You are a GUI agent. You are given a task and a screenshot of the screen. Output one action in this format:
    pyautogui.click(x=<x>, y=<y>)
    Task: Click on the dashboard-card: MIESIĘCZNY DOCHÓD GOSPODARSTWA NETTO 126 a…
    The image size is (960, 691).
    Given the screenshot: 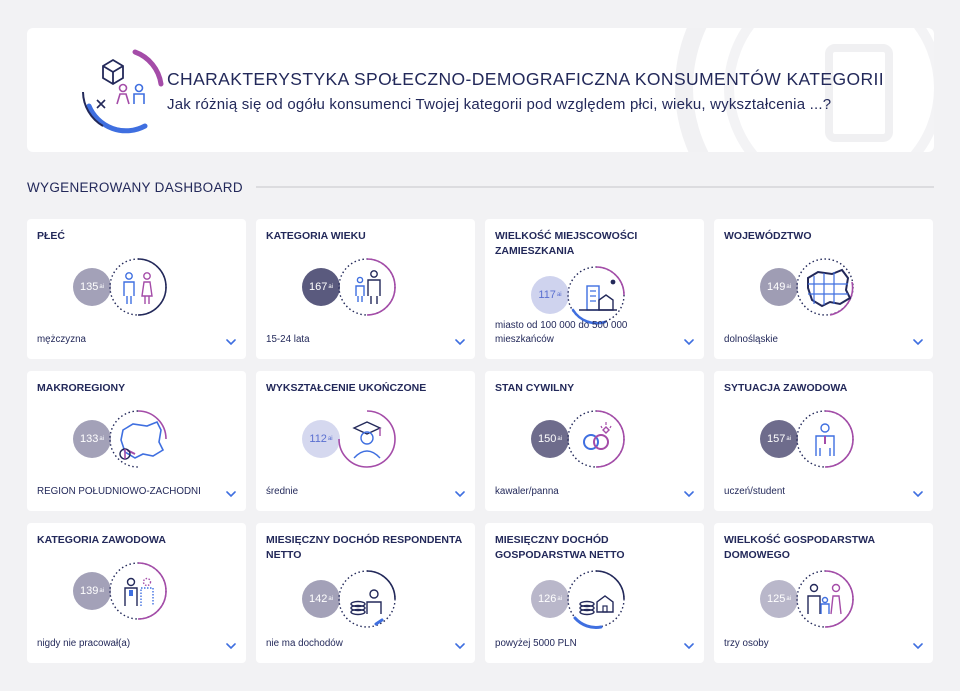 What is the action you would take?
    pyautogui.click(x=594, y=593)
    